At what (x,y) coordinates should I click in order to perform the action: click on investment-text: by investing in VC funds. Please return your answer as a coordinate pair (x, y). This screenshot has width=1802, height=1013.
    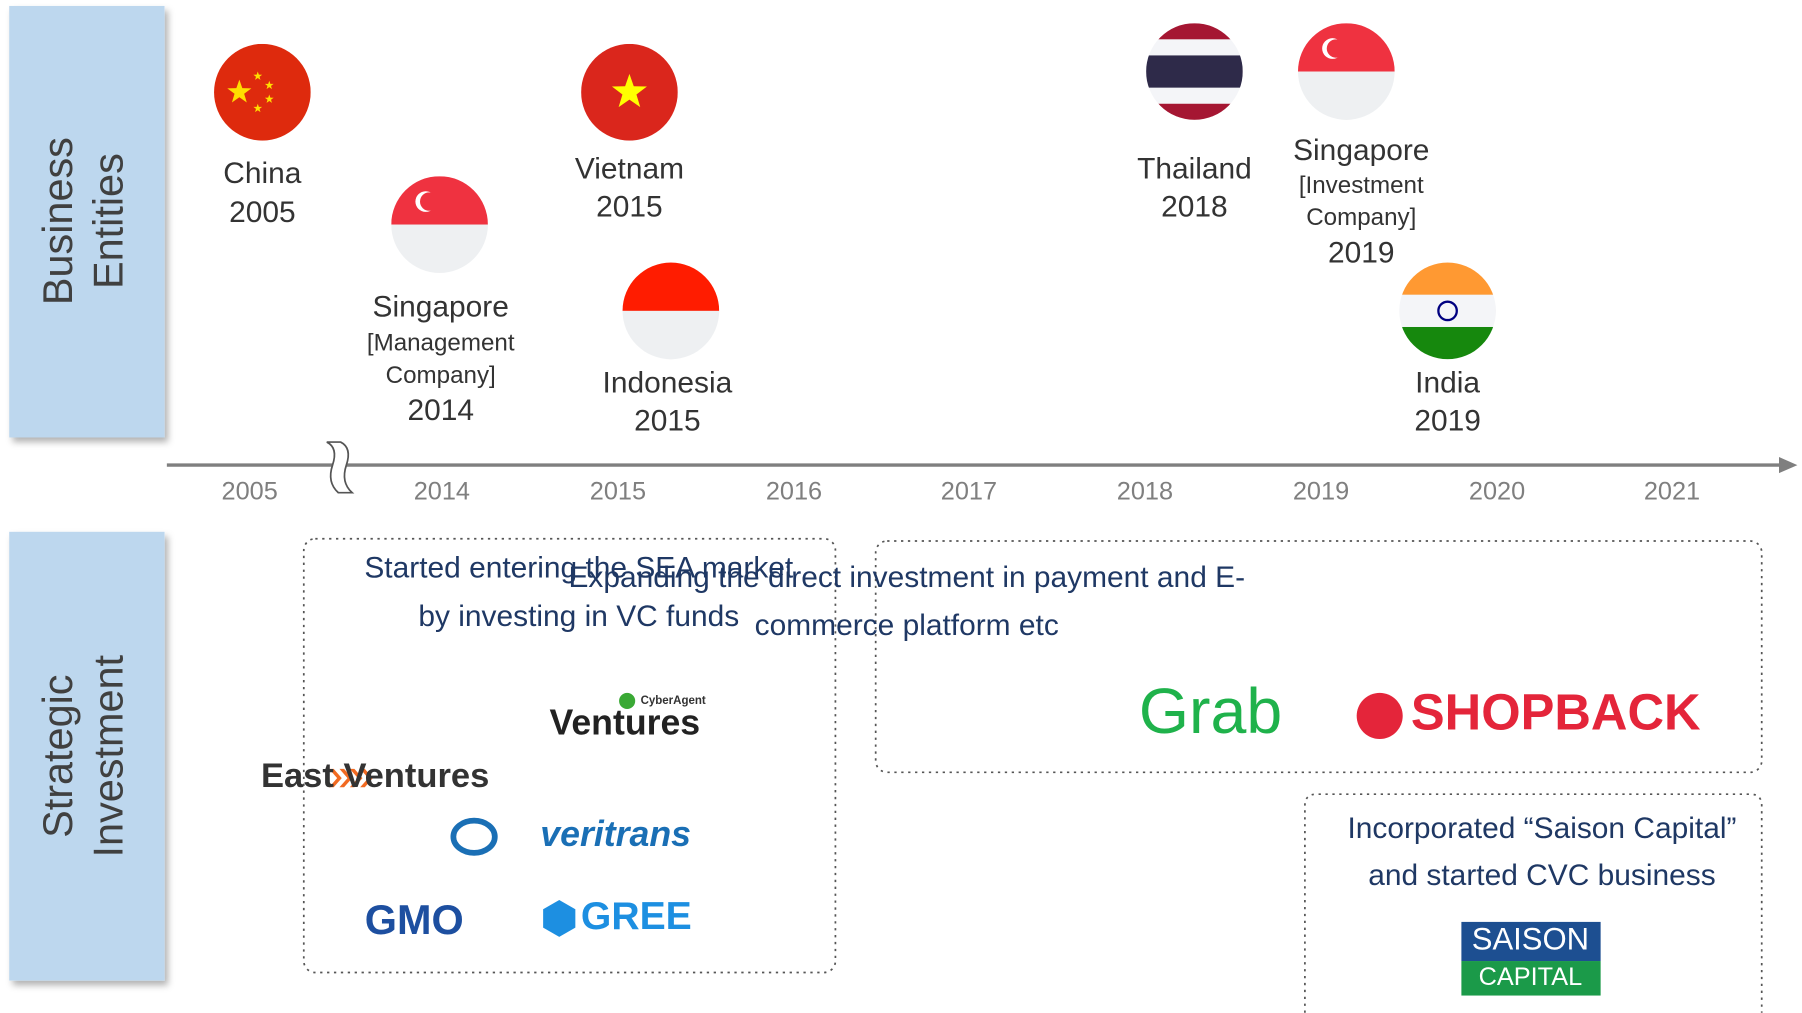
    Looking at the image, I should click on (578, 616).